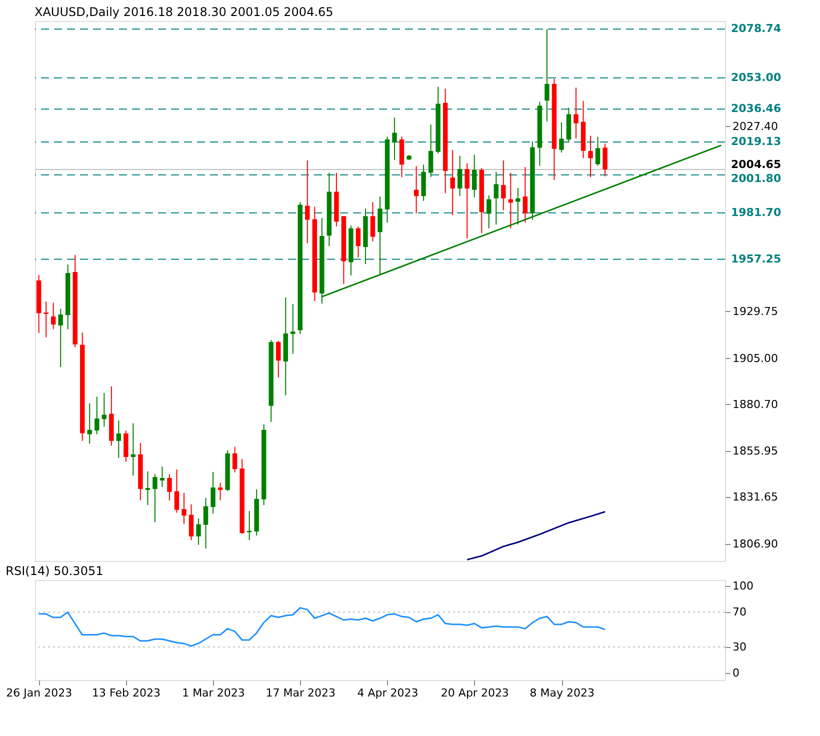  I want to click on ref-line-label: 1957.25, so click(756, 259).